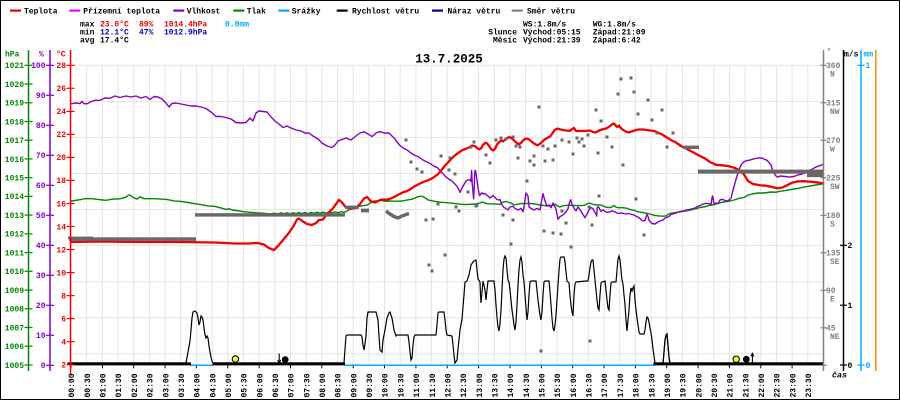  What do you see at coordinates (809, 385) in the screenshot?
I see `svg-text: 23:30` at bounding box center [809, 385].